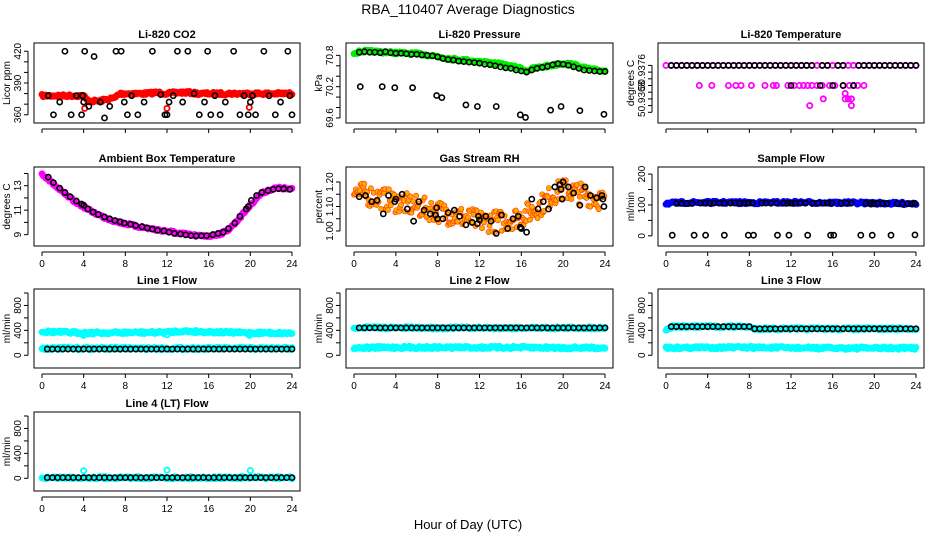  What do you see at coordinates (642, 204) in the screenshot?
I see `y-tick-label: 100` at bounding box center [642, 204].